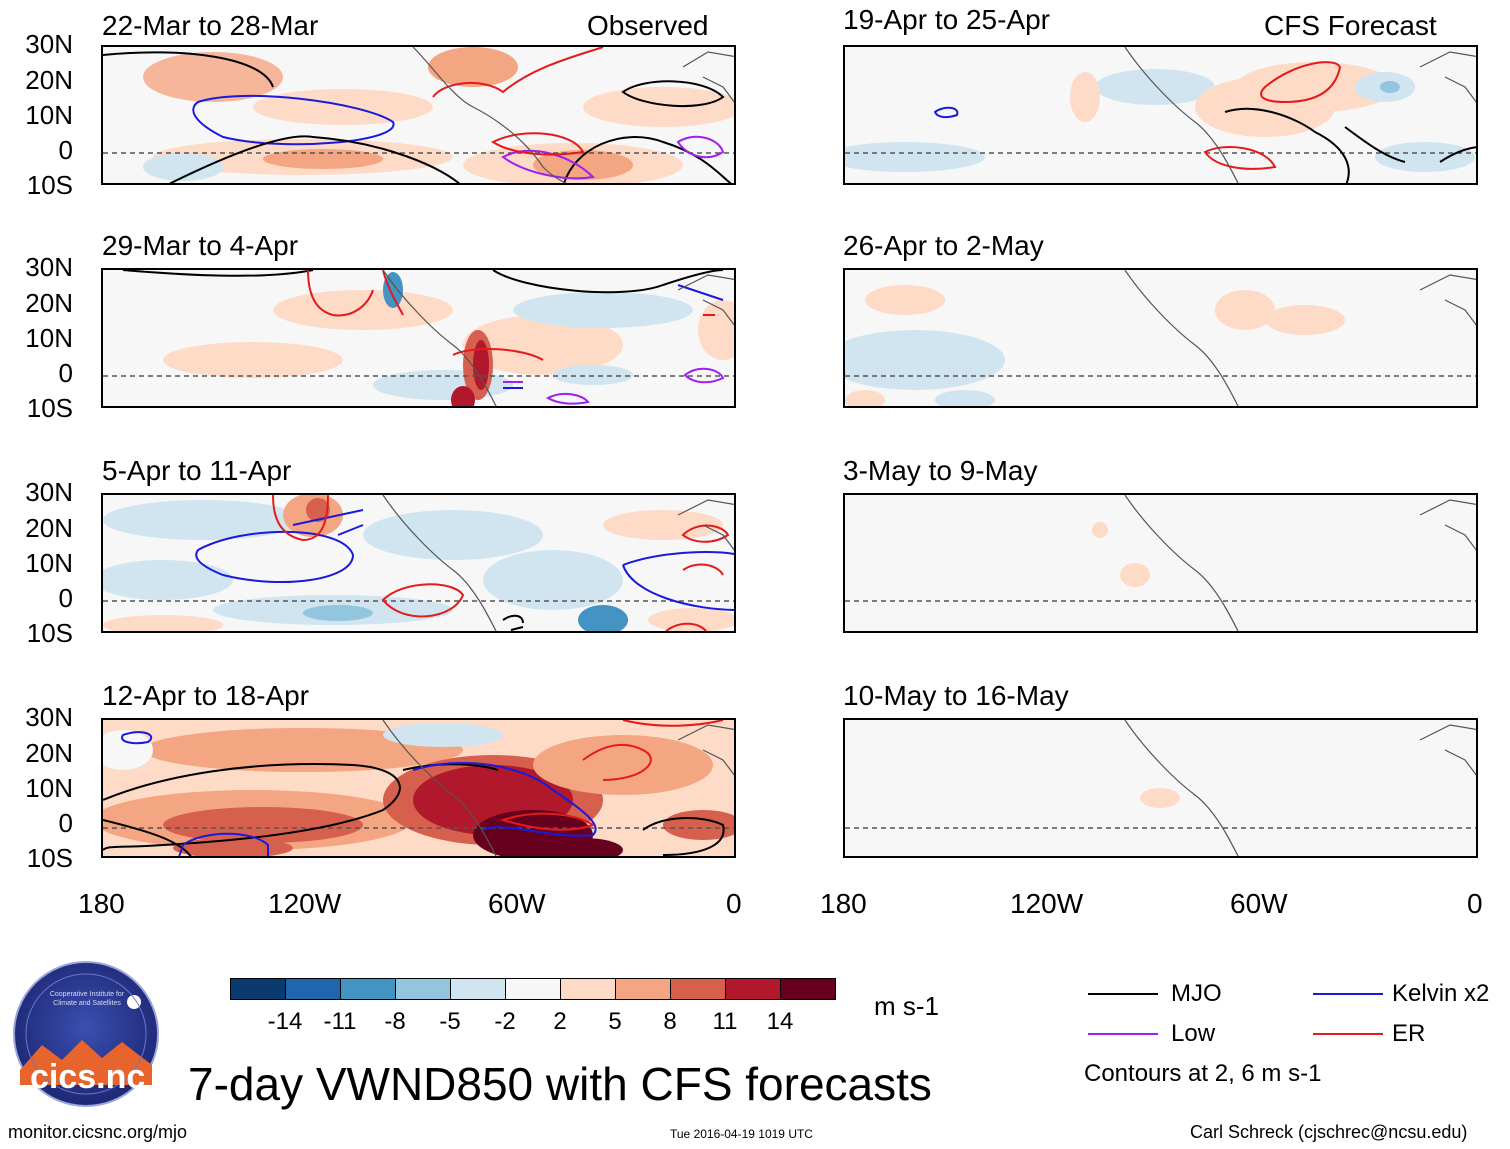 The width and height of the screenshot is (1510, 1149). I want to click on y-label-row3-10s: 10S, so click(49, 633).